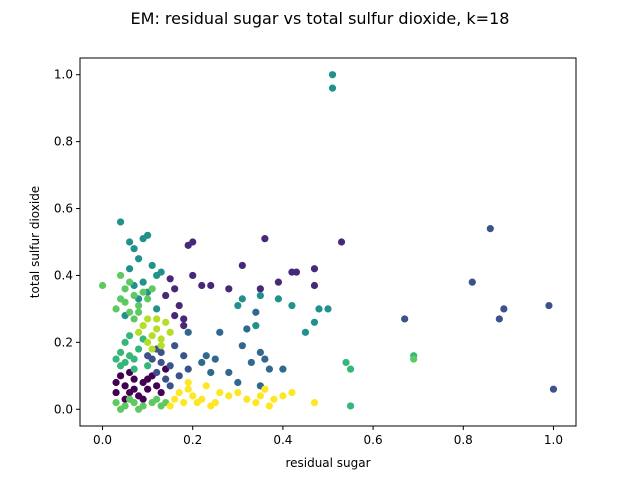 This screenshot has height=480, width=640. Describe the element at coordinates (63, 342) in the screenshot. I see `y-tick-label: 0.2` at that location.